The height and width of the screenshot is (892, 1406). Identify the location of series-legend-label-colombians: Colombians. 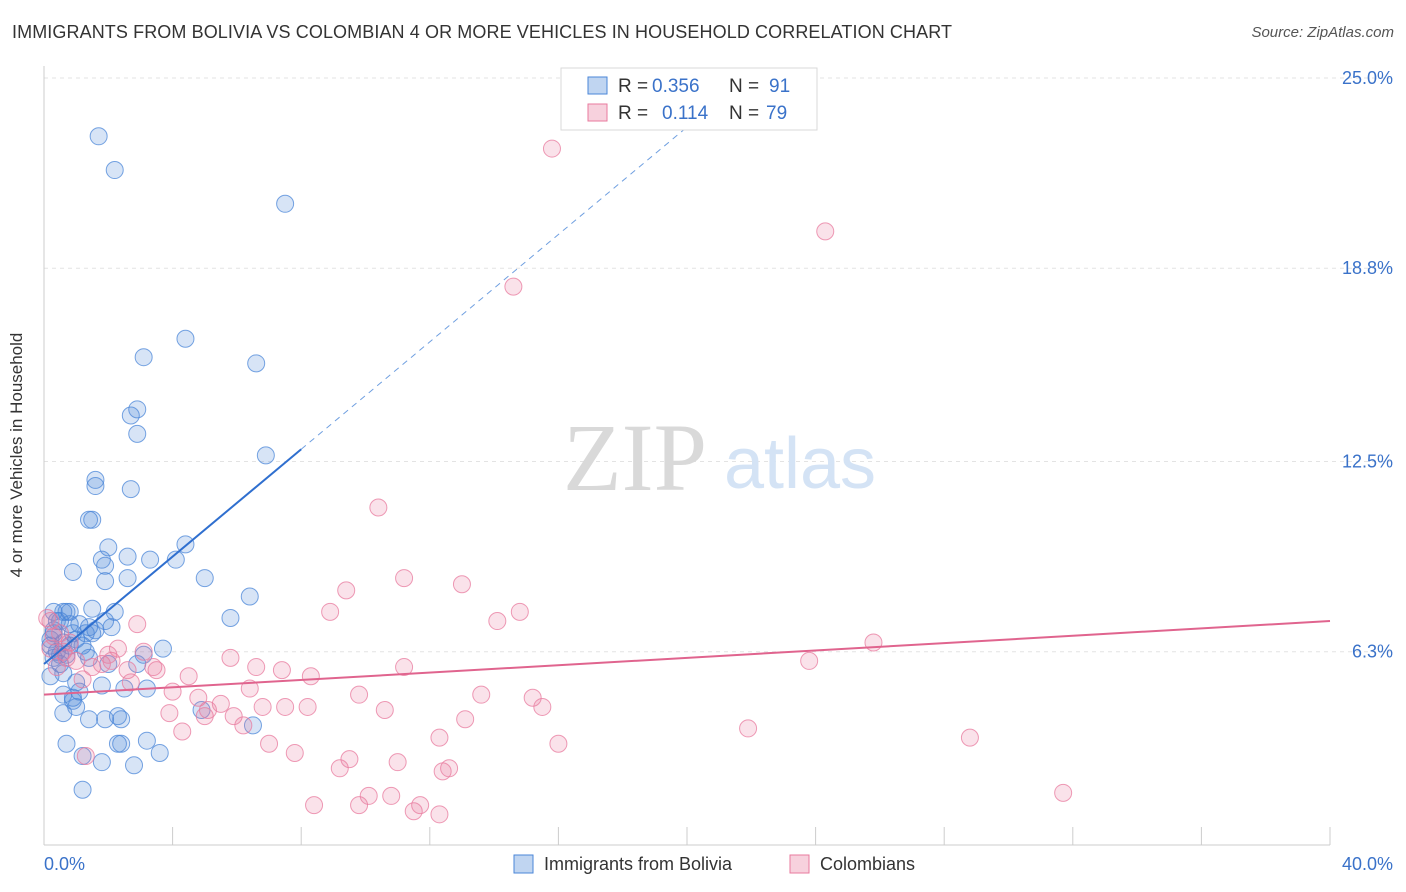
(867, 864).